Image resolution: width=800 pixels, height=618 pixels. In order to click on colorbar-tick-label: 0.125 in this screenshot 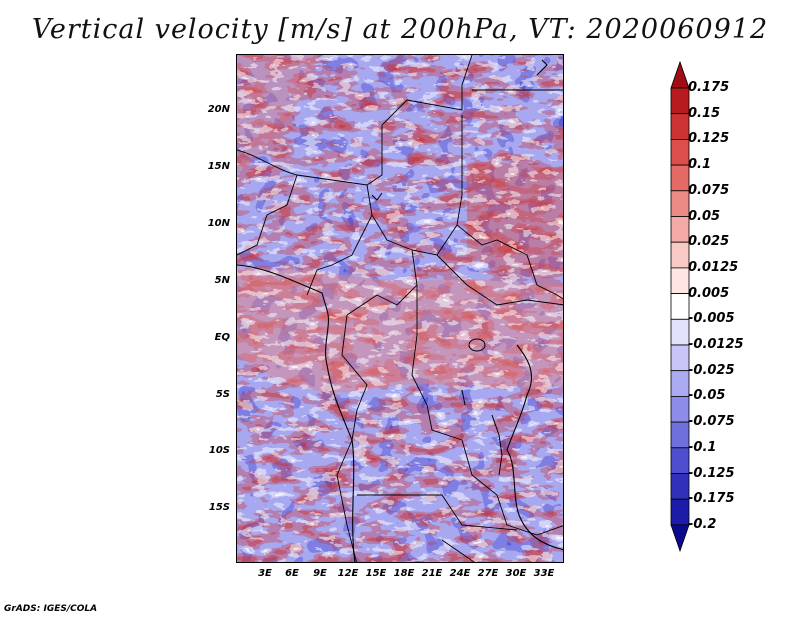, I will do `click(709, 139)`.